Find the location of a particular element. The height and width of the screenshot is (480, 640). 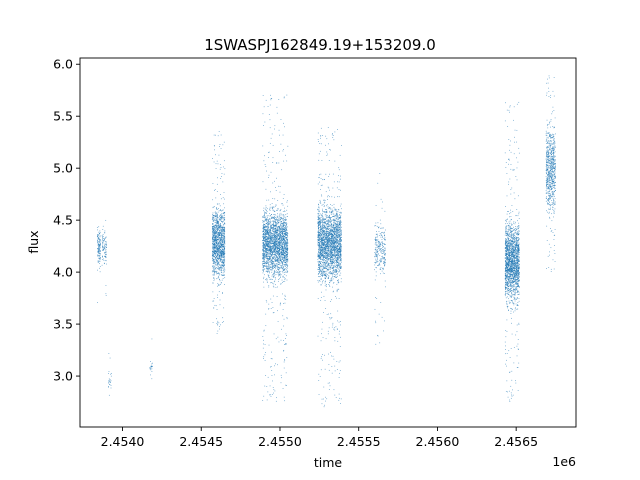

season-cluster is located at coordinates (329, 267).